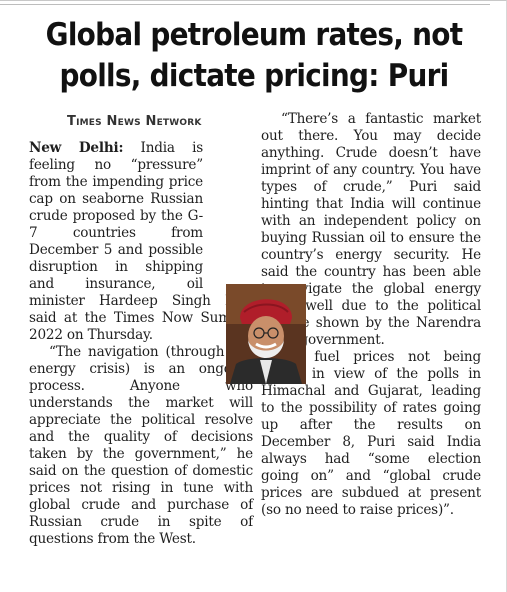 This screenshot has width=507, height=592. Describe the element at coordinates (76, 148) in the screenshot. I see `dateline: New Delhi:` at that location.